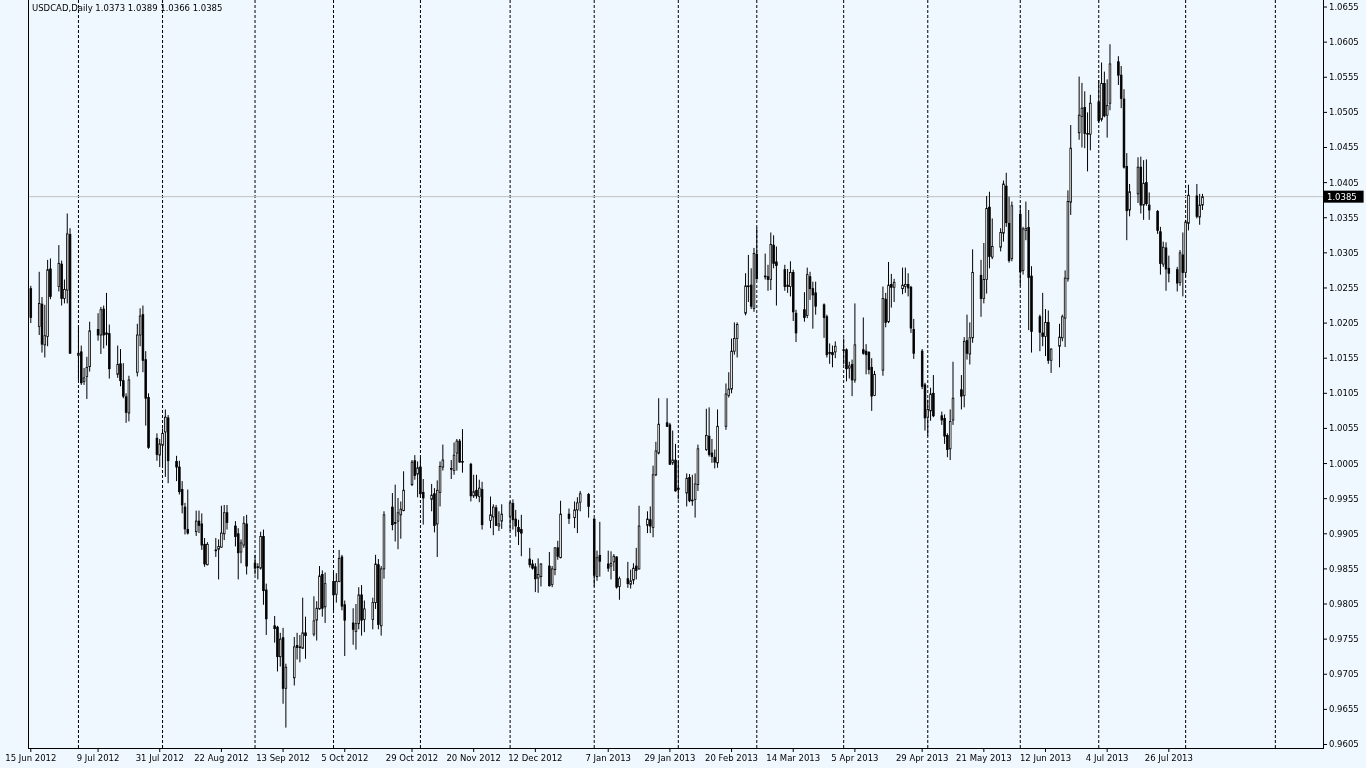 The width and height of the screenshot is (1366, 768). What do you see at coordinates (1344, 498) in the screenshot?
I see `y-tick-label: 0.9955` at bounding box center [1344, 498].